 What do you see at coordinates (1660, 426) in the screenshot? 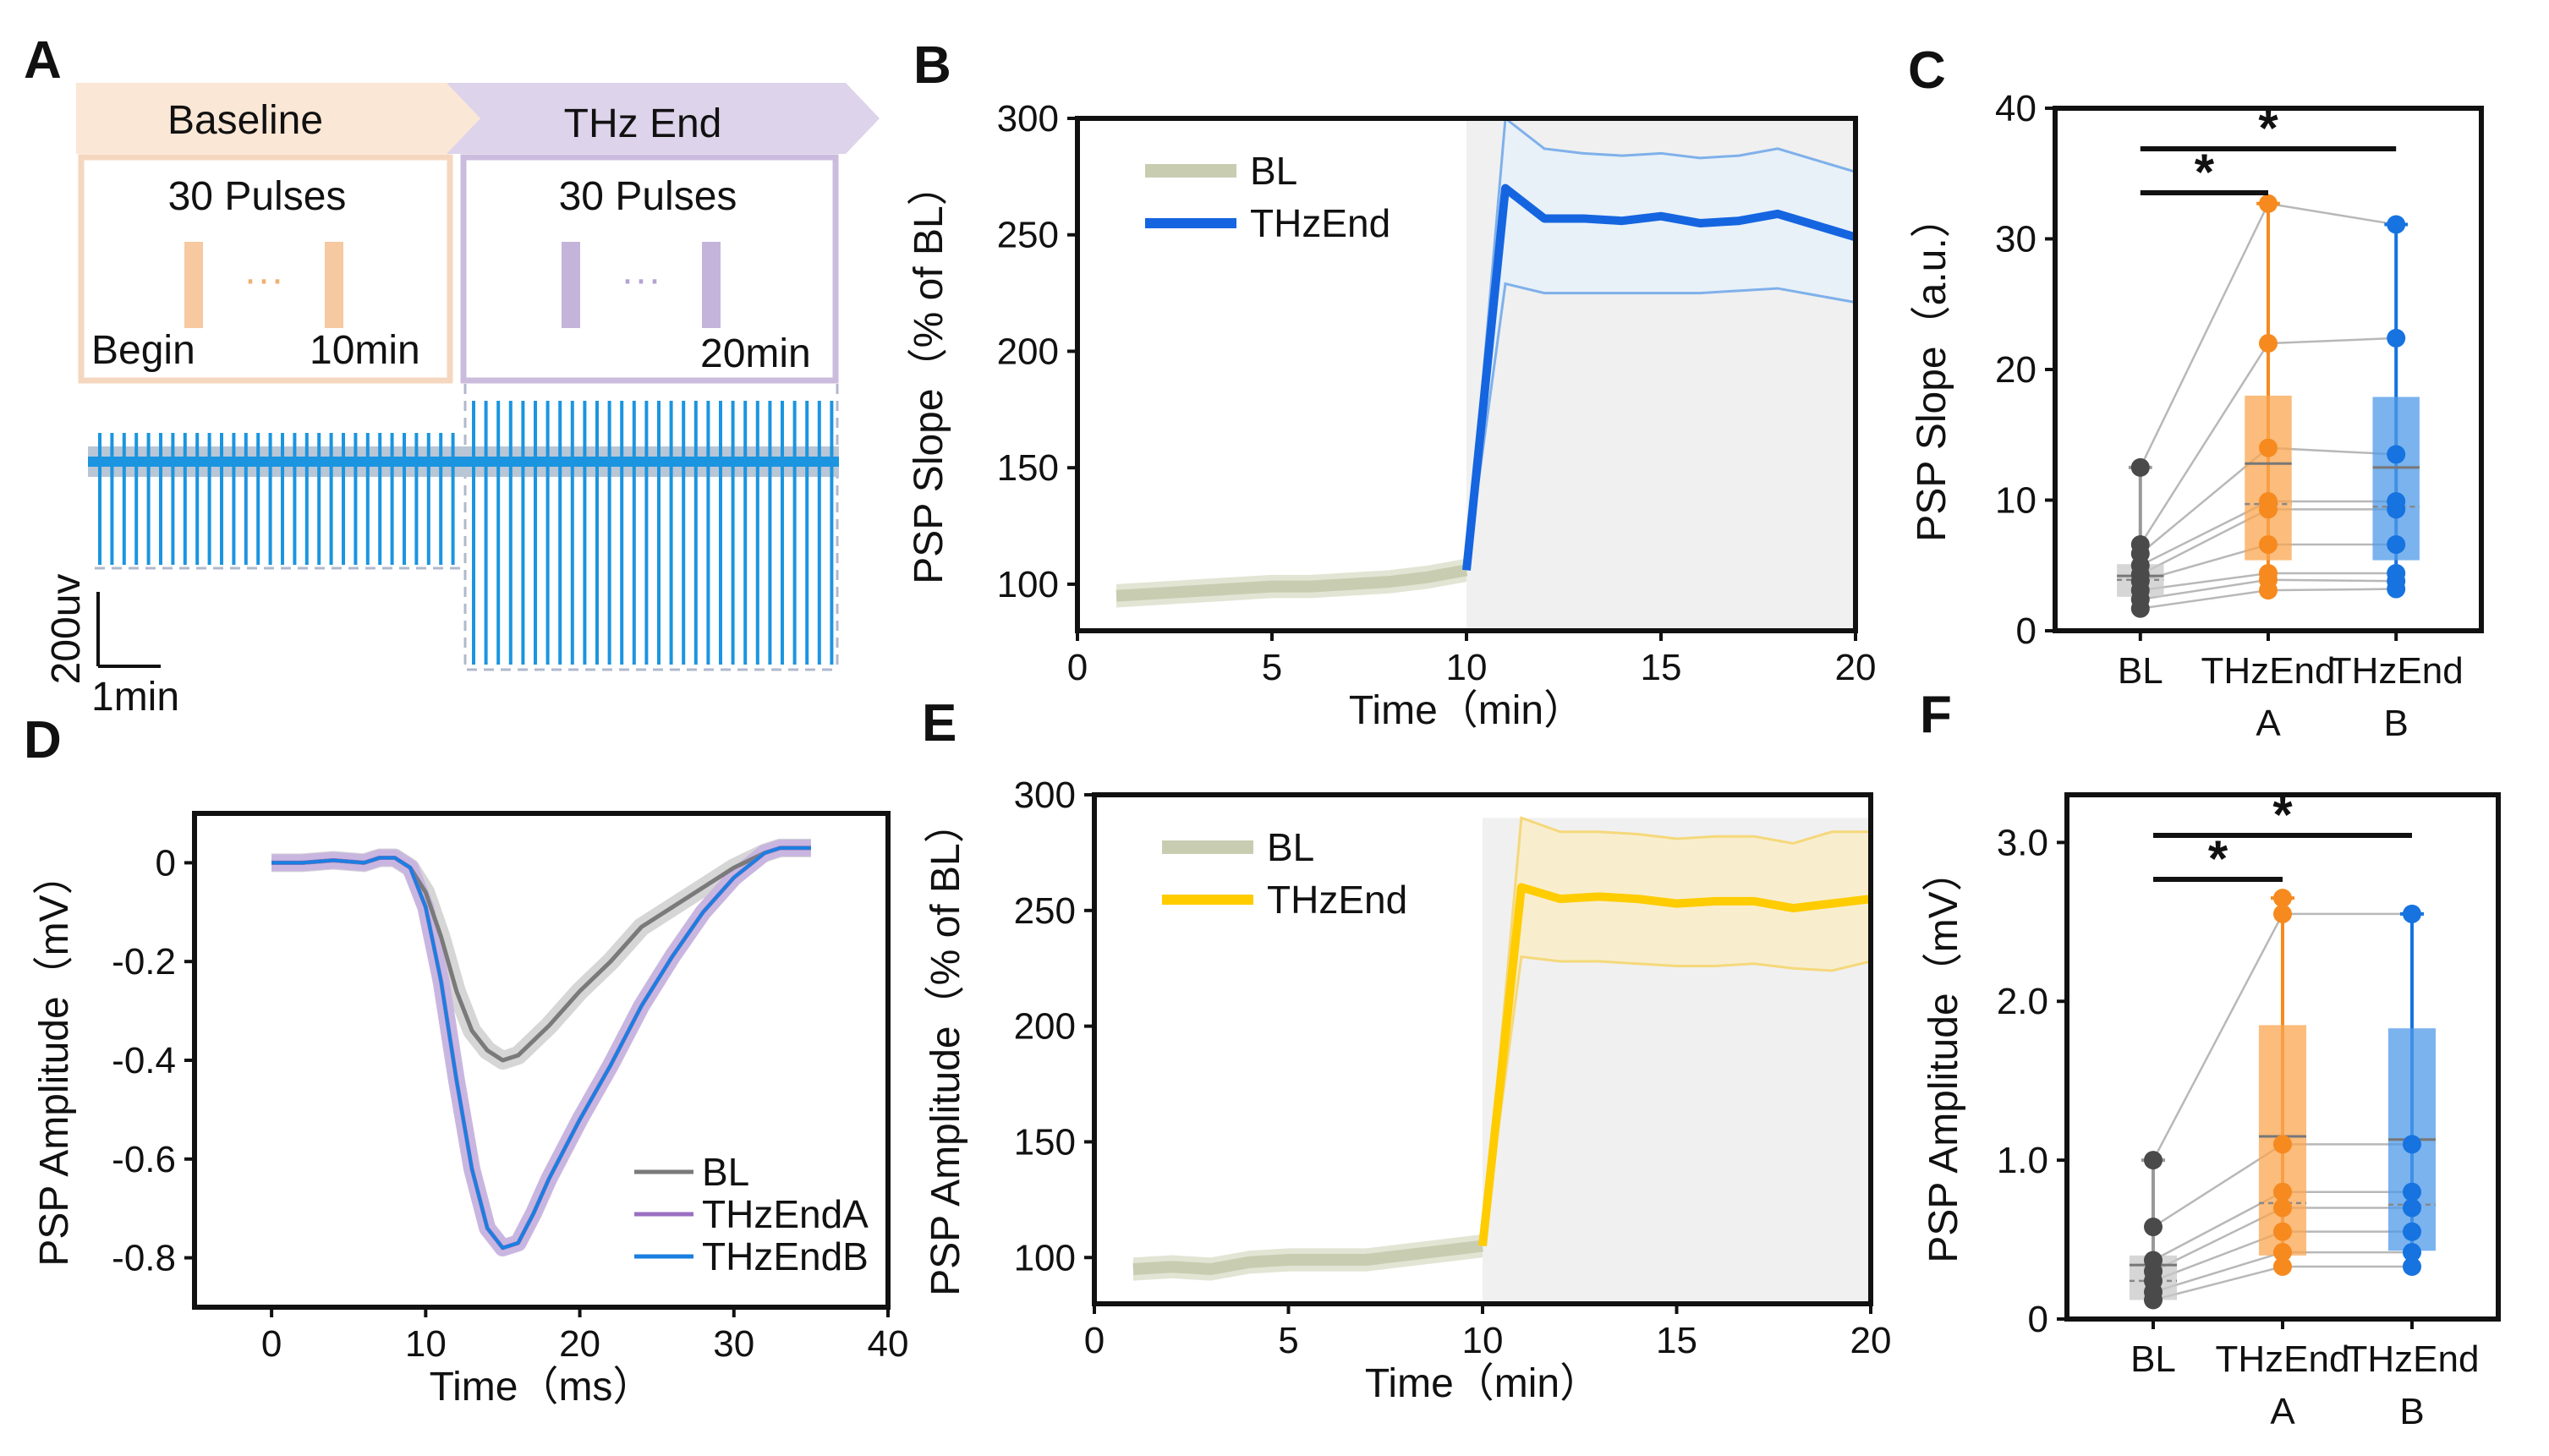
I see `band-edge-lower` at bounding box center [1660, 426].